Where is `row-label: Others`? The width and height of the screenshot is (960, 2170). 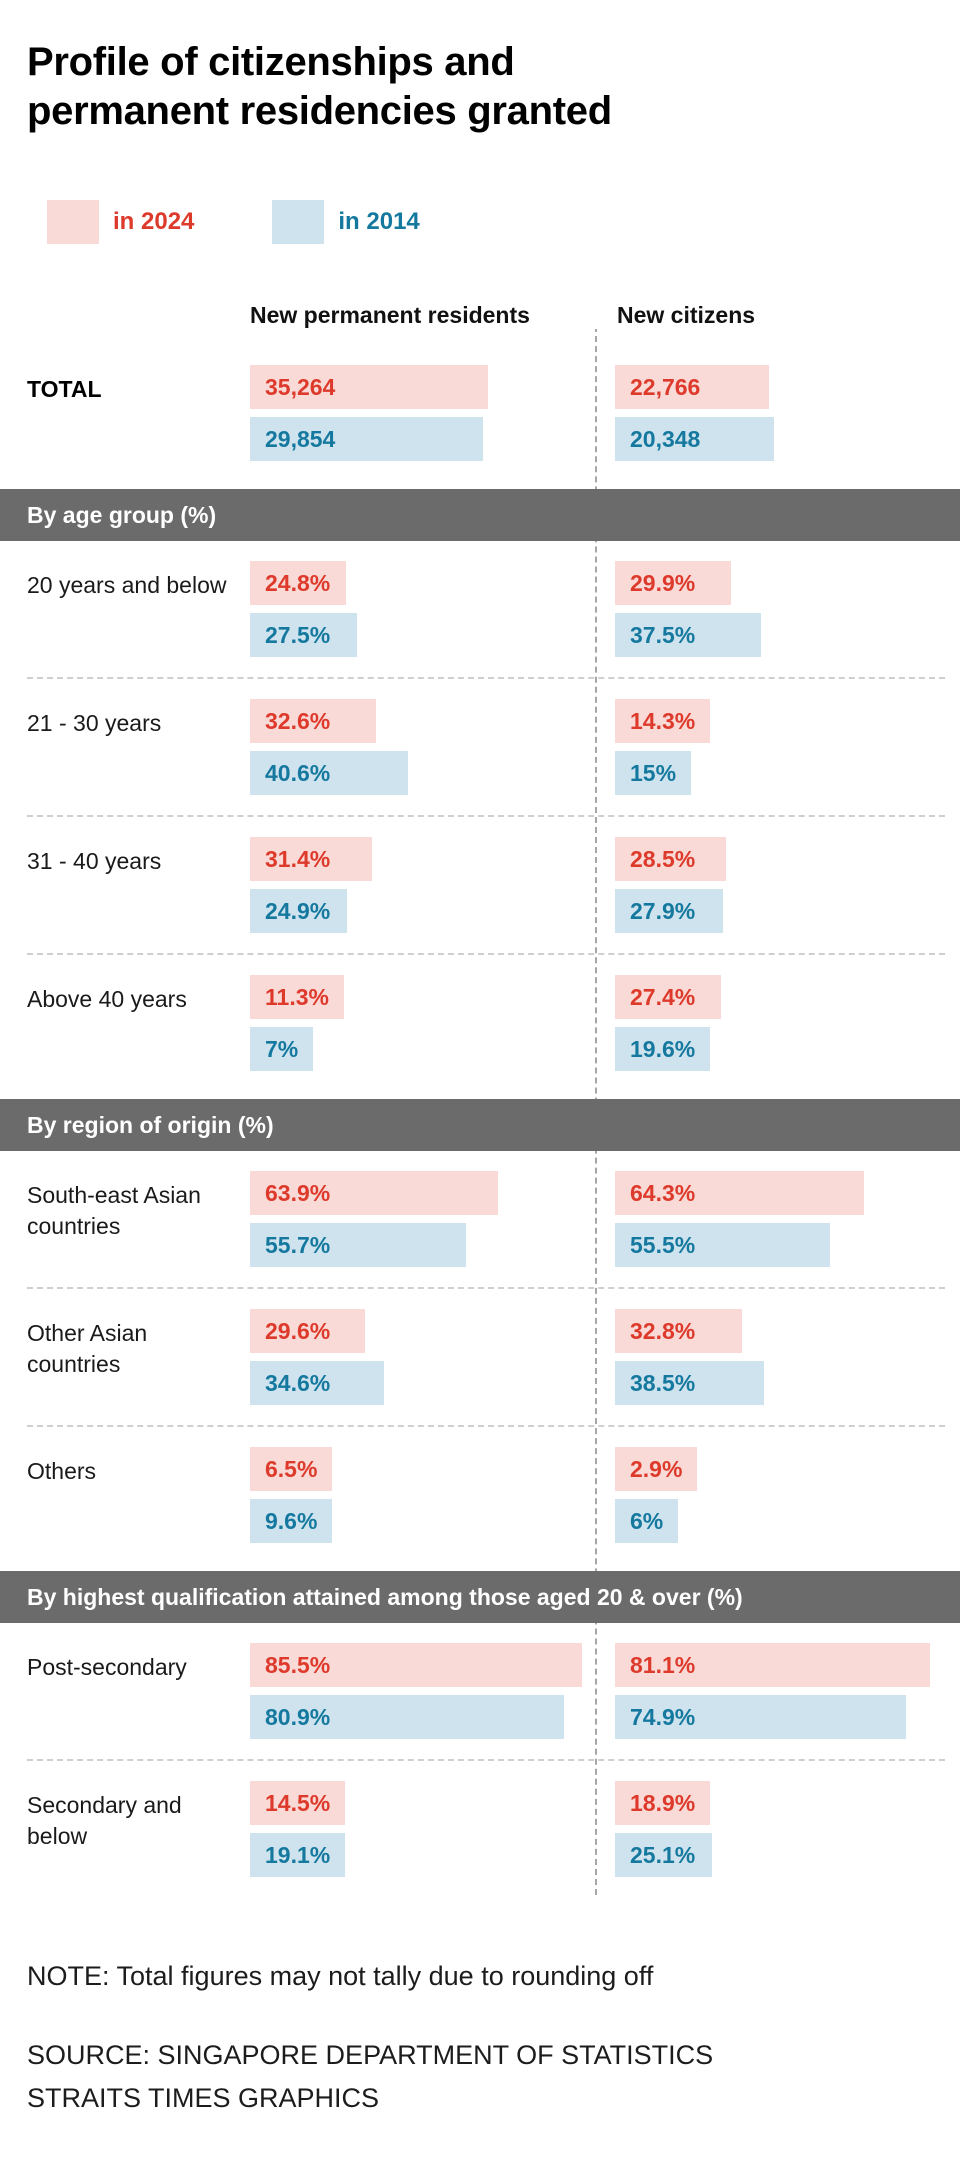
row-label: Others is located at coordinates (62, 1470).